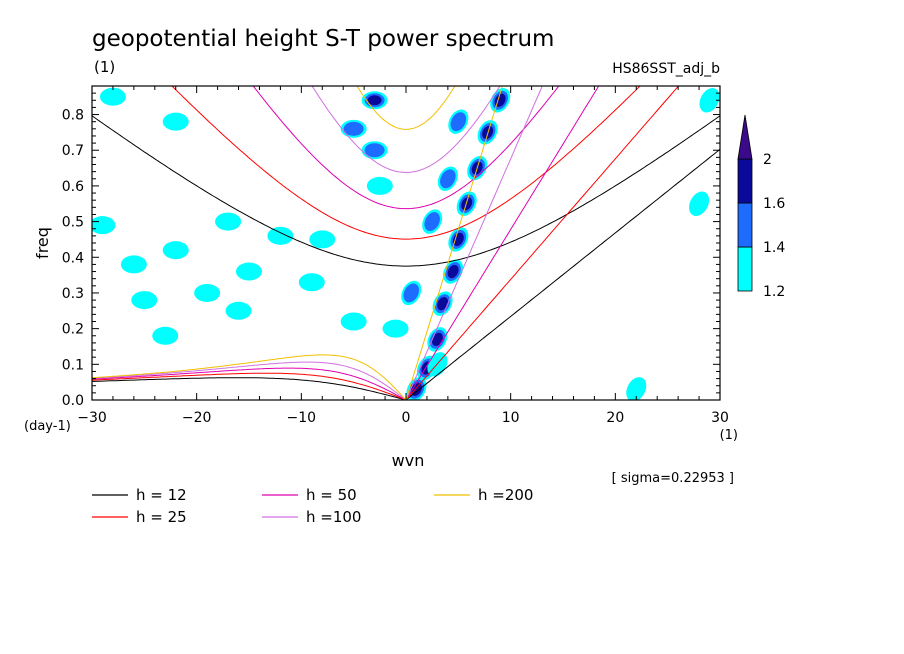  Describe the element at coordinates (73, 330) in the screenshot. I see `y-tick-label: 0.2` at that location.